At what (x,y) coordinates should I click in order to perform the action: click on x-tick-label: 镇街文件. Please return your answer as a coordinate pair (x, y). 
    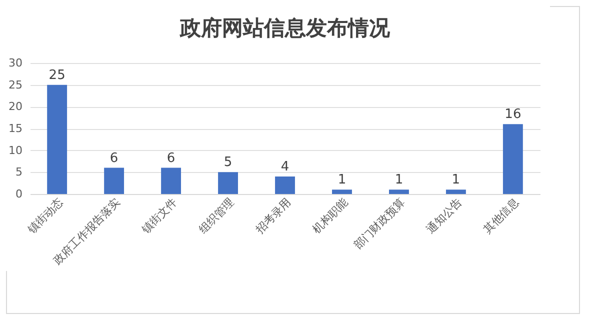
    Looking at the image, I should click on (159, 216).